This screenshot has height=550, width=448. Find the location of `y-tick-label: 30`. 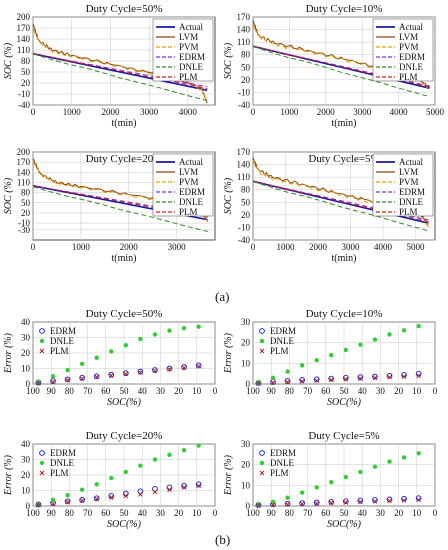

y-tick-label: 30 is located at coordinates (246, 322).